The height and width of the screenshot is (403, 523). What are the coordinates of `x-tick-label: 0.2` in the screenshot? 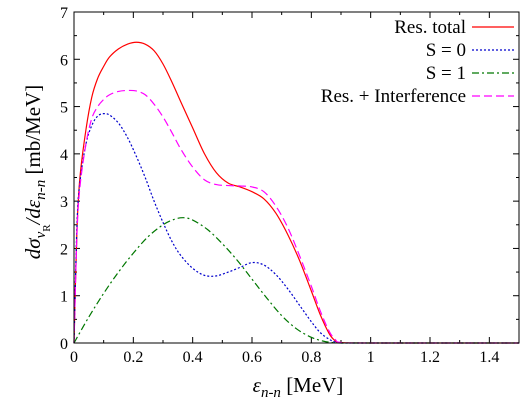 It's located at (133, 357).